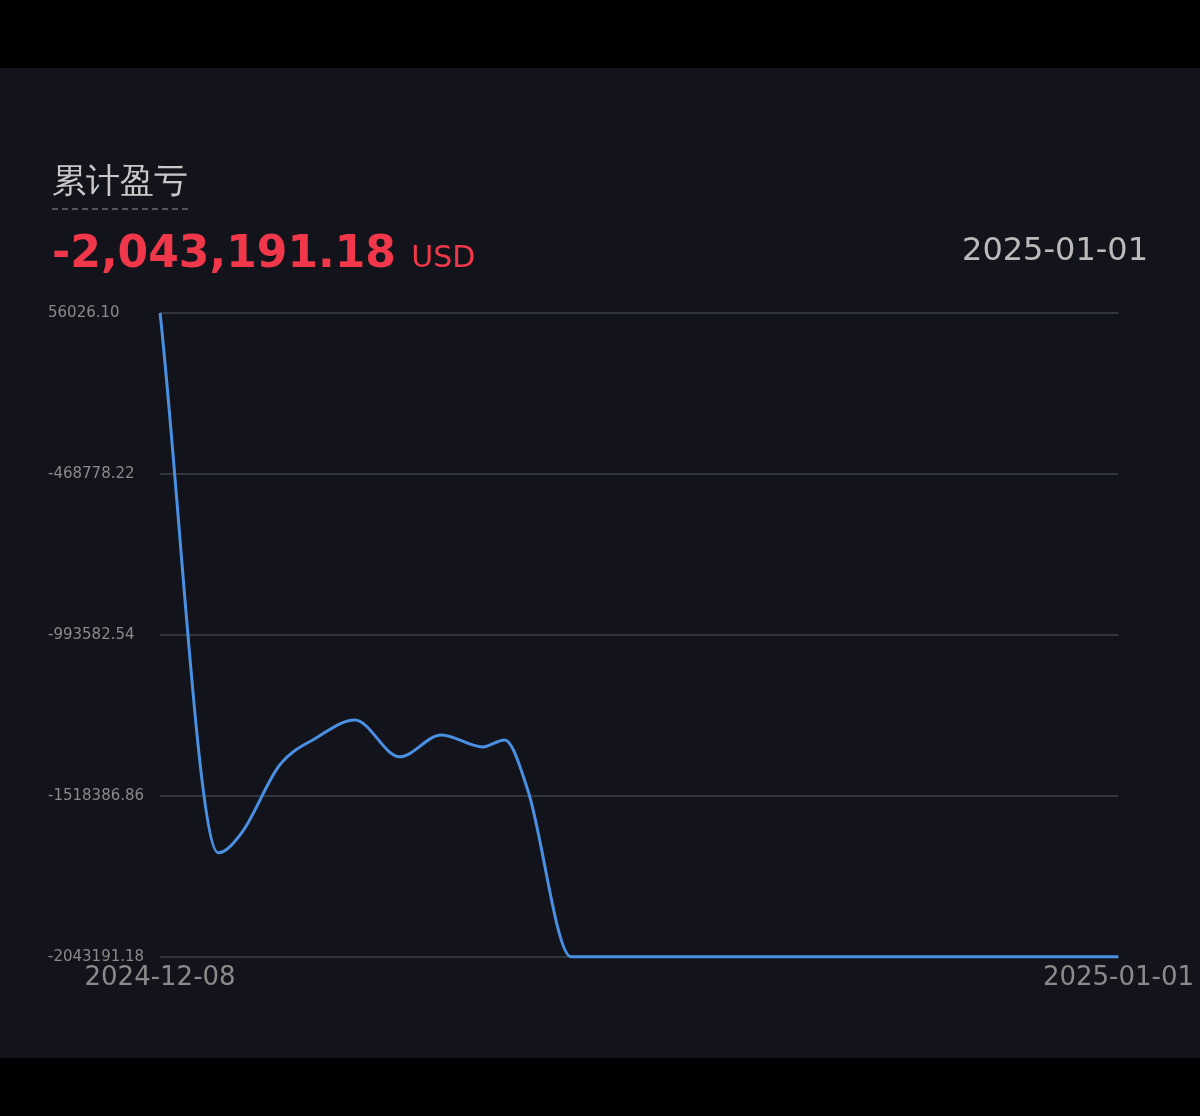 This screenshot has height=1116, width=1200. What do you see at coordinates (264, 251) in the screenshot?
I see `chart-subtitle: -2,043,191.18 USD` at bounding box center [264, 251].